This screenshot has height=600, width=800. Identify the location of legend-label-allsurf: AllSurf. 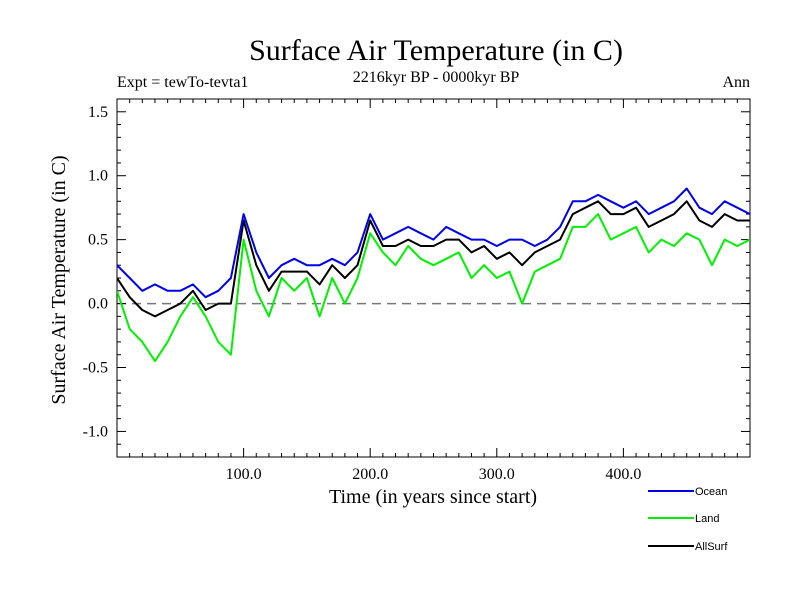
(711, 547).